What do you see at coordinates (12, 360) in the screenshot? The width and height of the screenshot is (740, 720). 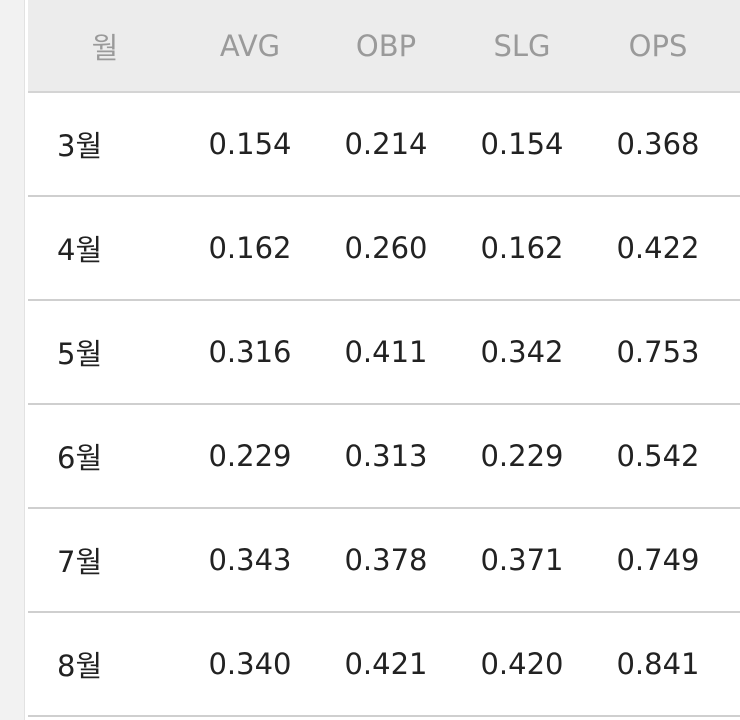 I see `side-strip` at bounding box center [12, 360].